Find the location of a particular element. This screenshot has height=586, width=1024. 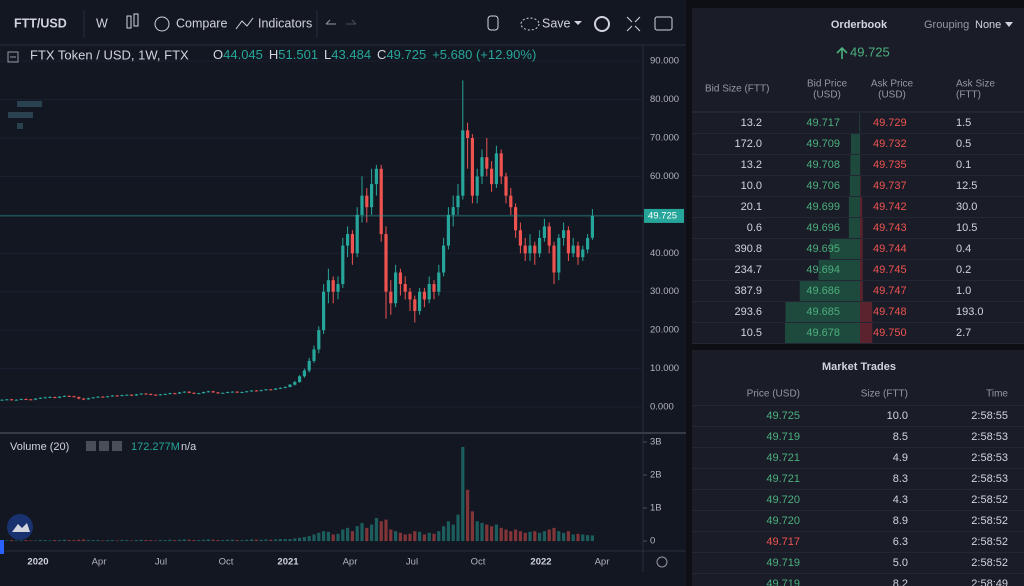

trade-time: 2:58:49 is located at coordinates (989, 582).